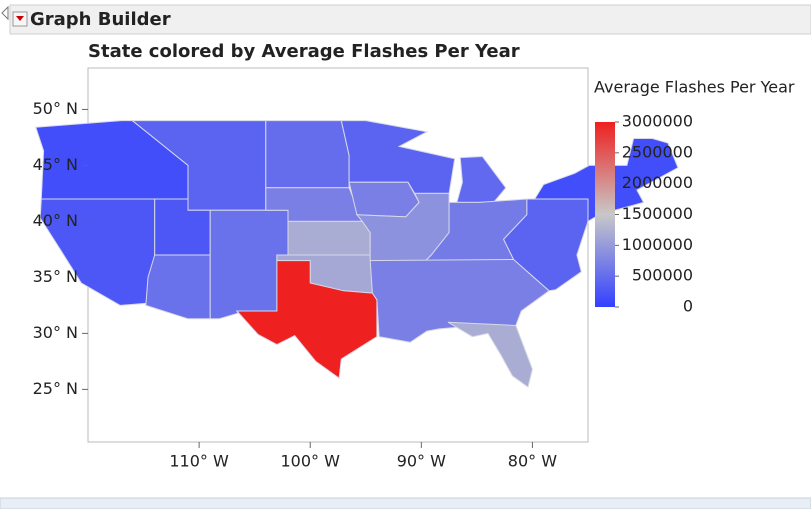 This screenshot has width=811, height=509. Describe the element at coordinates (605, 214) in the screenshot. I see `color-bar` at that location.